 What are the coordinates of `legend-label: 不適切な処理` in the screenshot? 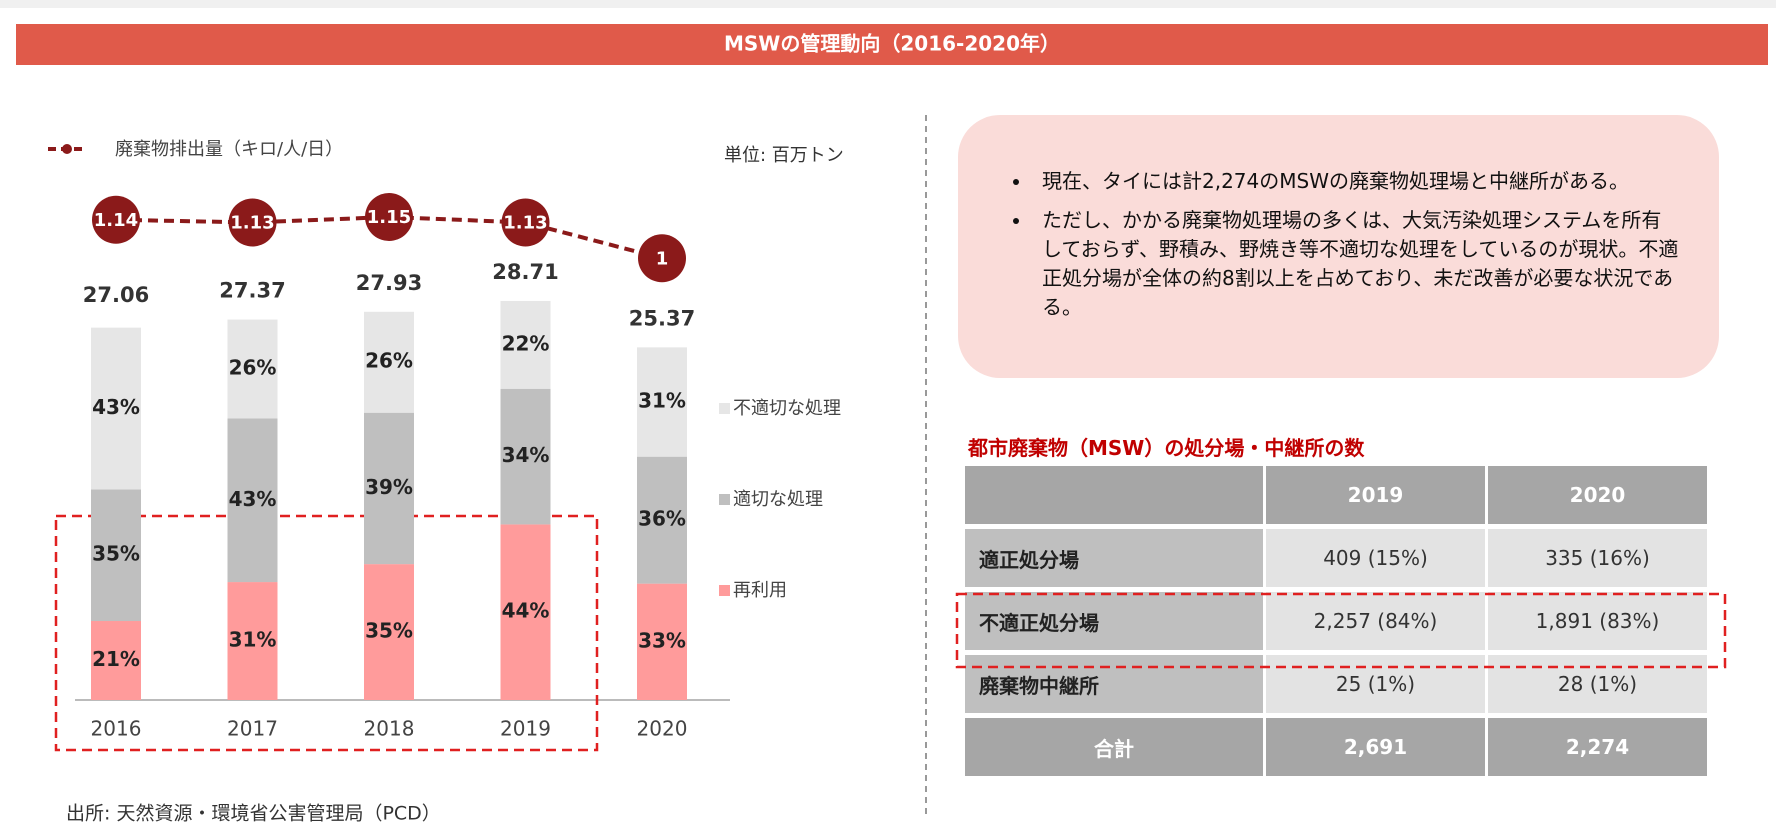 It's located at (787, 408).